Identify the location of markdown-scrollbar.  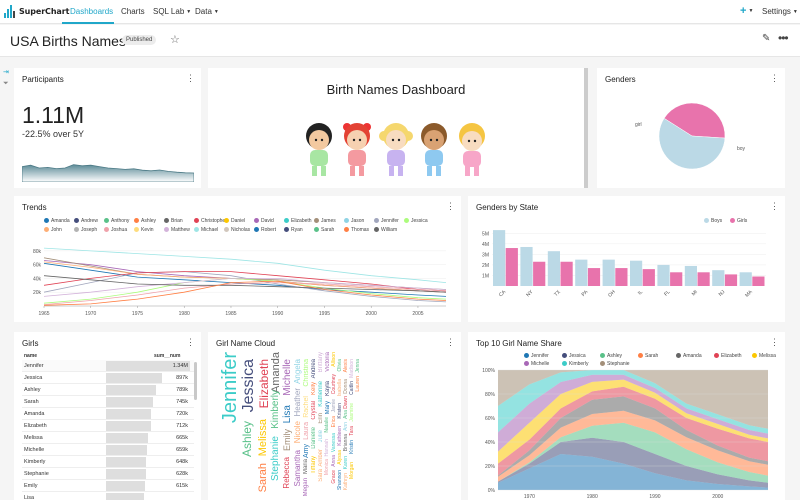
(586, 128).